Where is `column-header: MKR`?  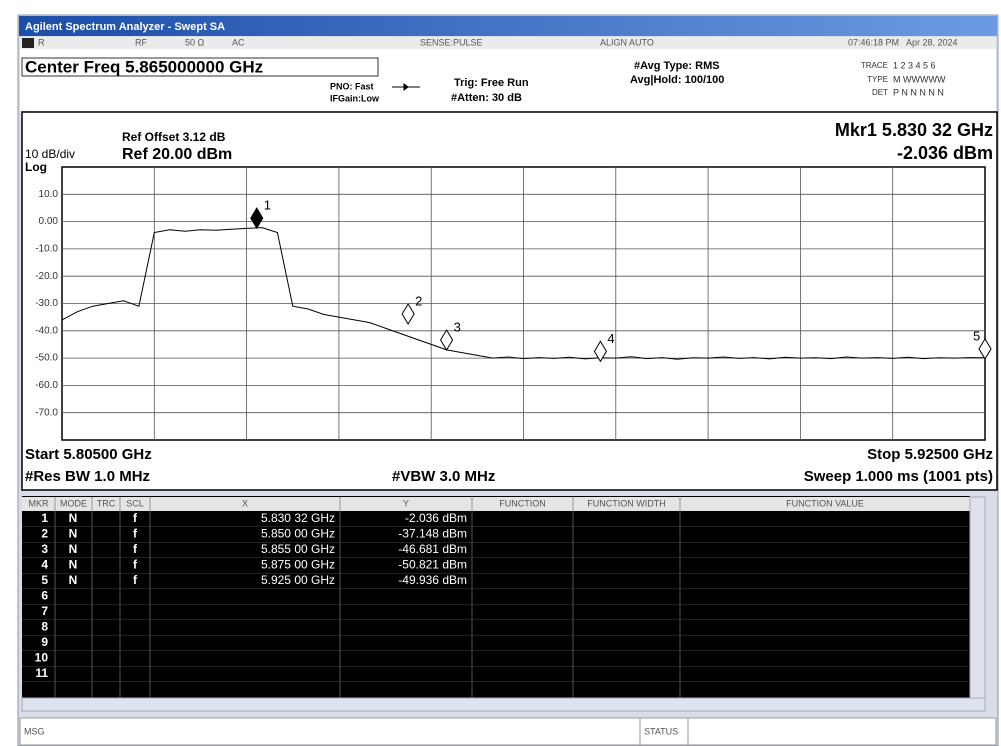 column-header: MKR is located at coordinates (39, 503).